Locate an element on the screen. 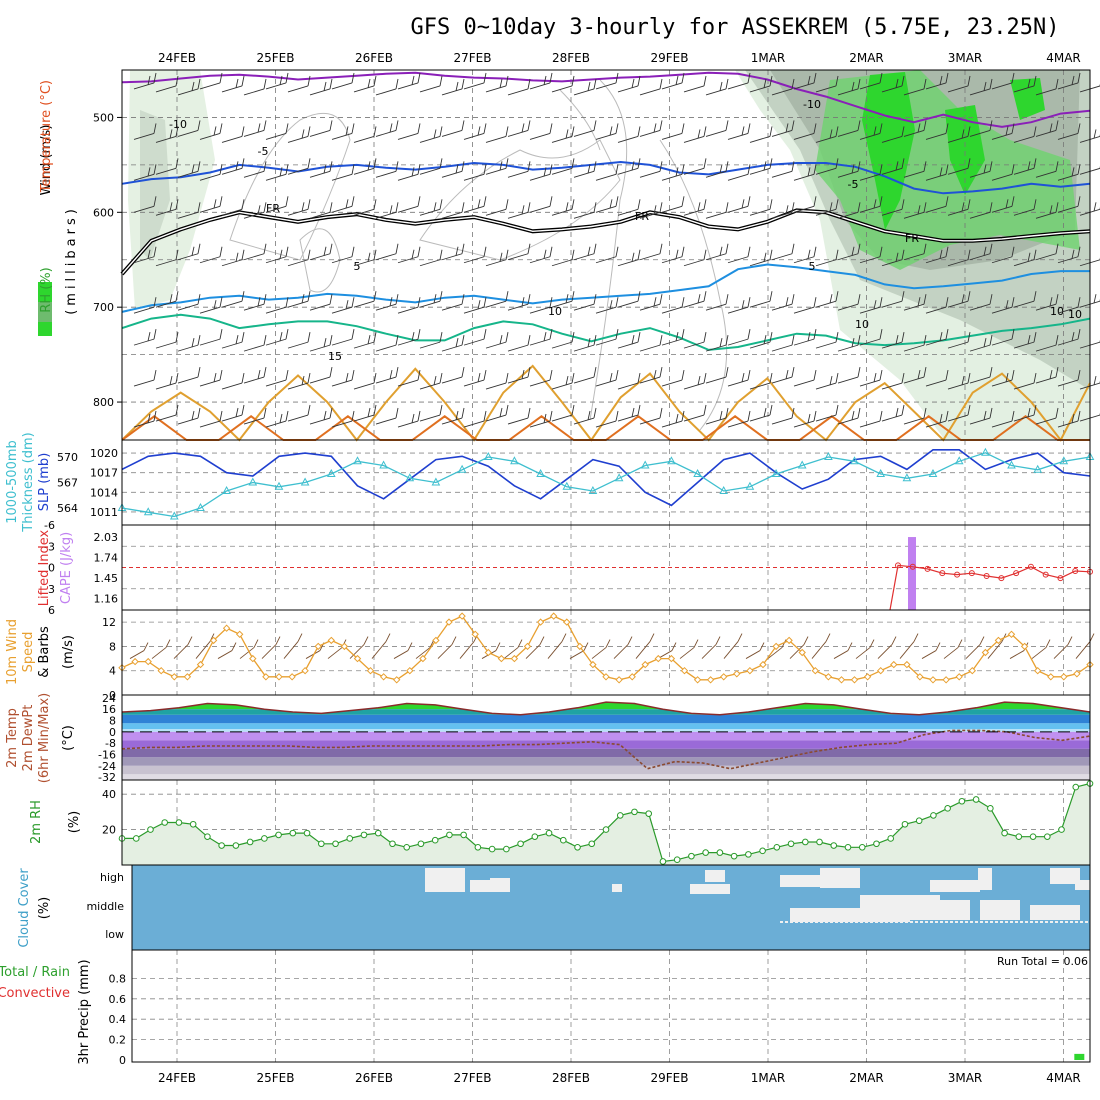  cape-tick: 1.74 is located at coordinates (106, 558).